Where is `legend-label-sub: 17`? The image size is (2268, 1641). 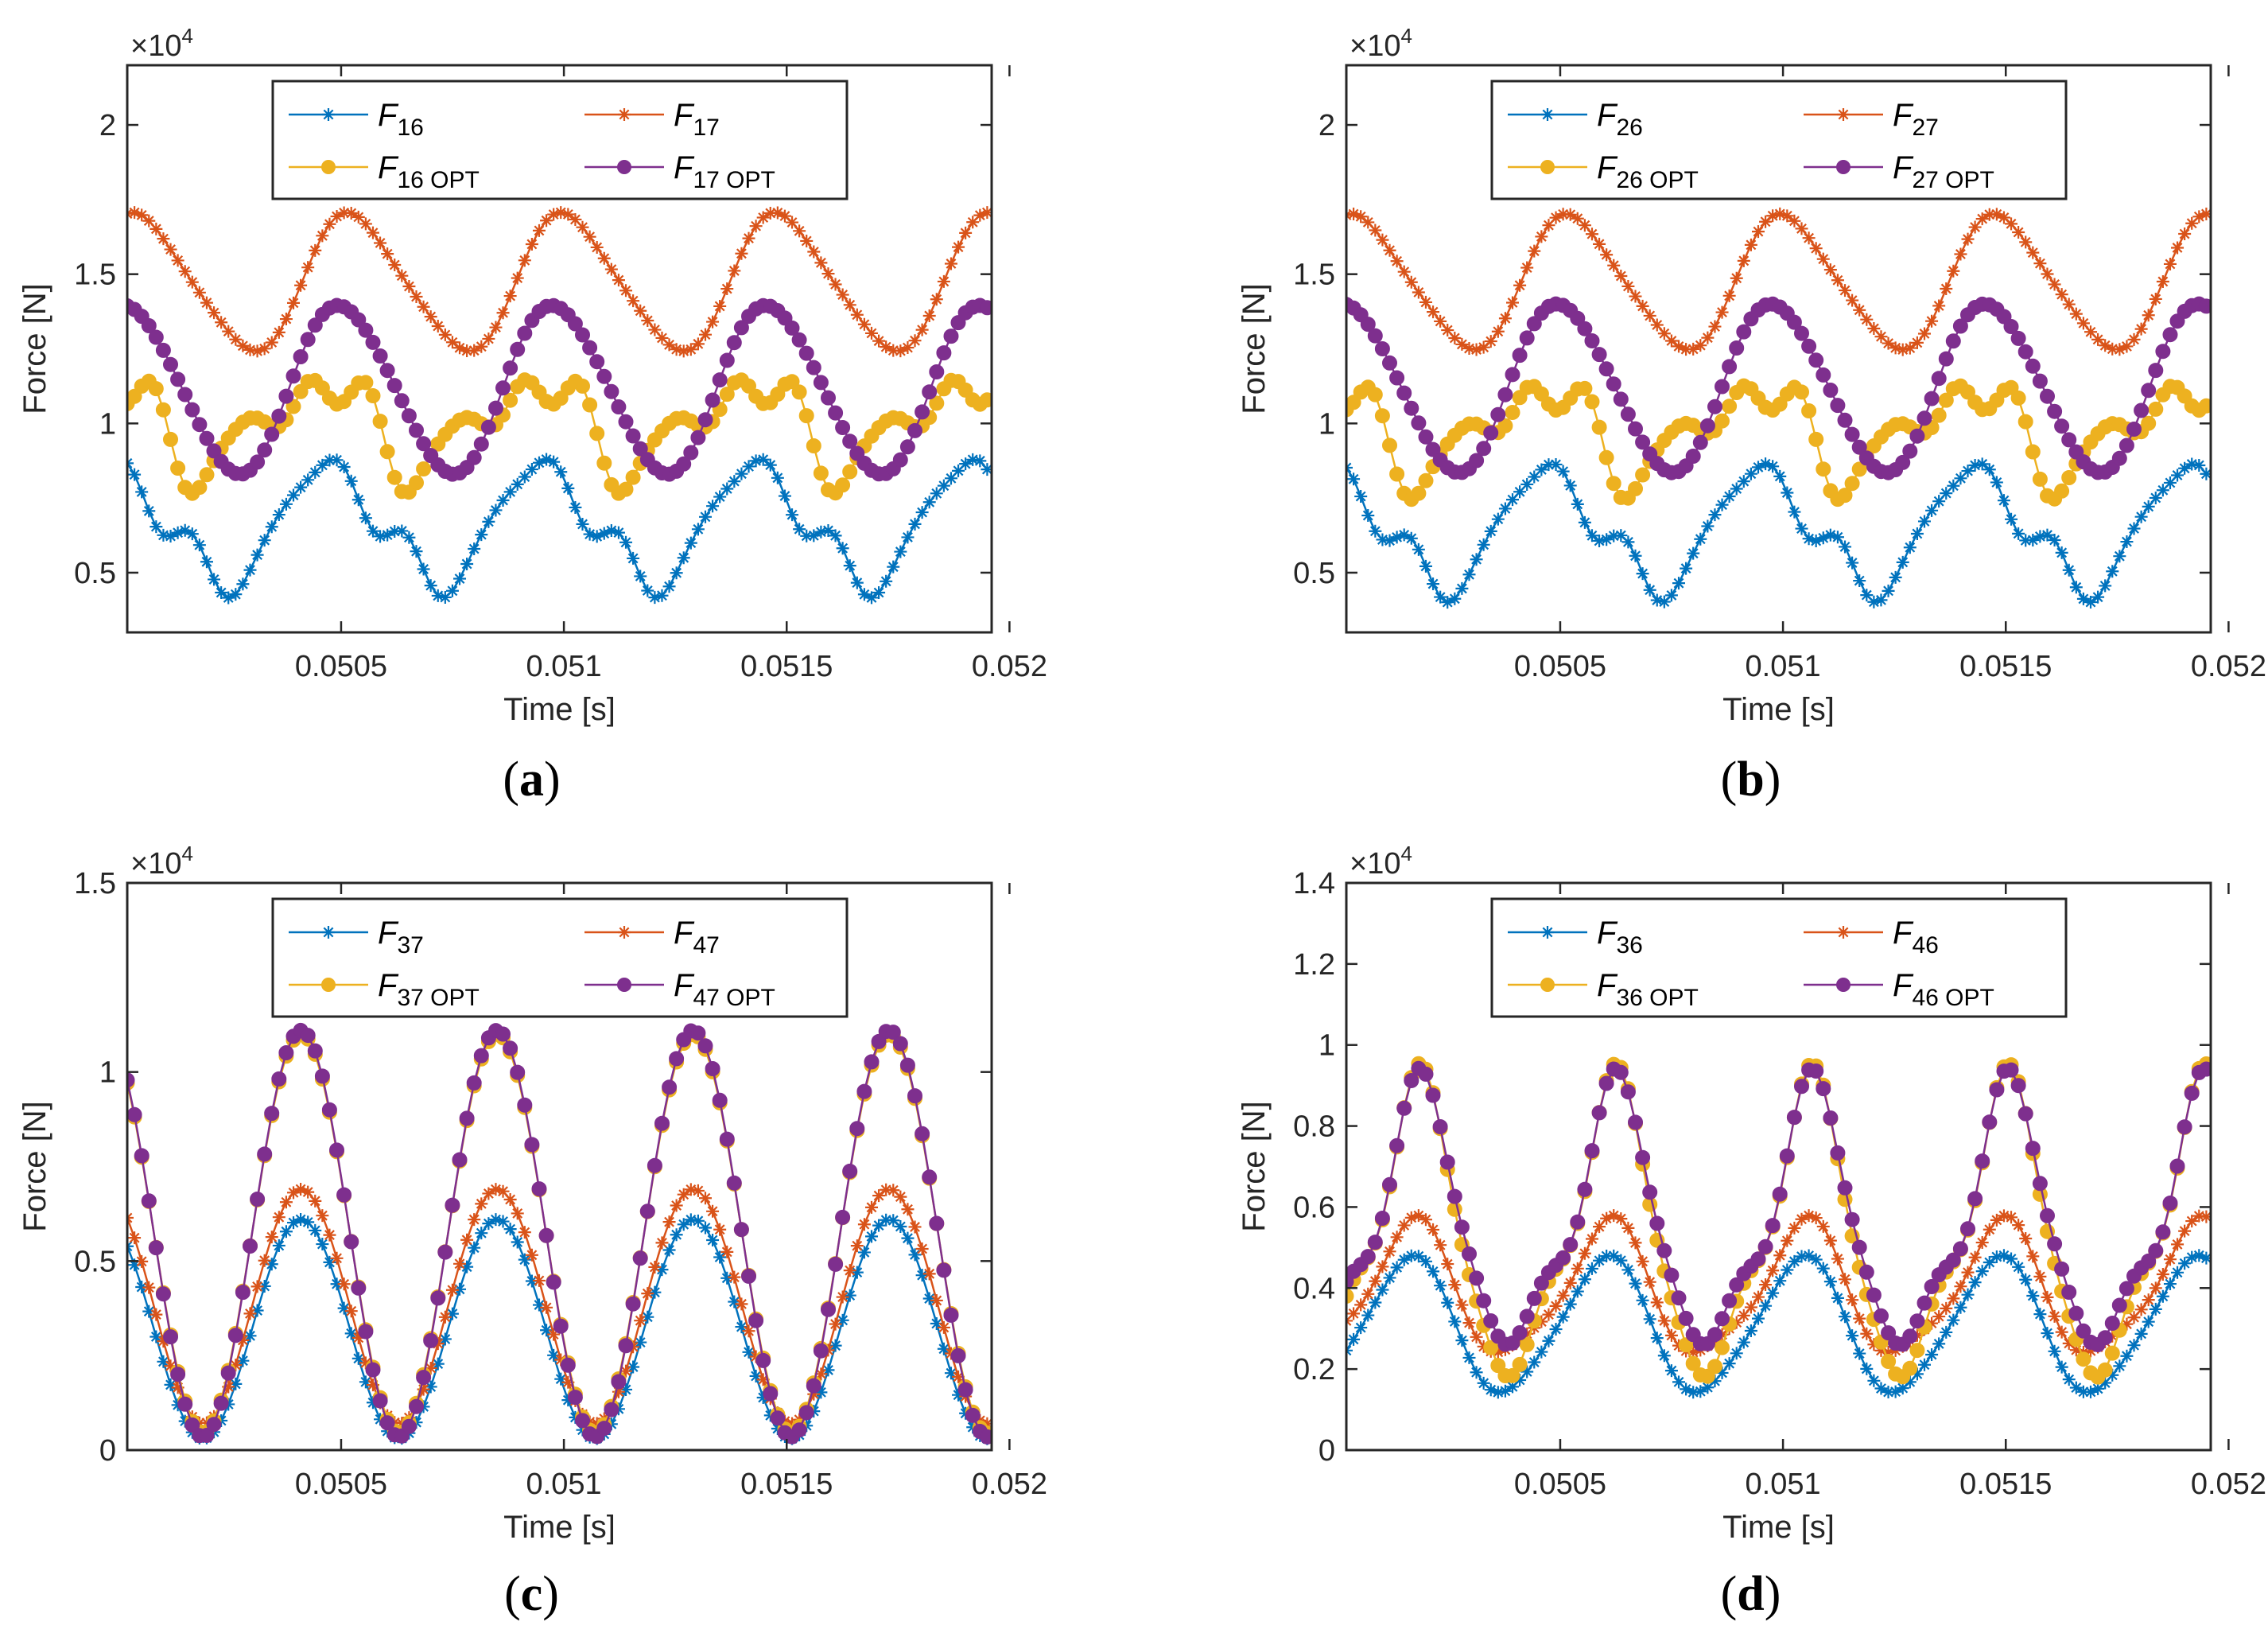 legend-label-sub: 17 is located at coordinates (706, 128).